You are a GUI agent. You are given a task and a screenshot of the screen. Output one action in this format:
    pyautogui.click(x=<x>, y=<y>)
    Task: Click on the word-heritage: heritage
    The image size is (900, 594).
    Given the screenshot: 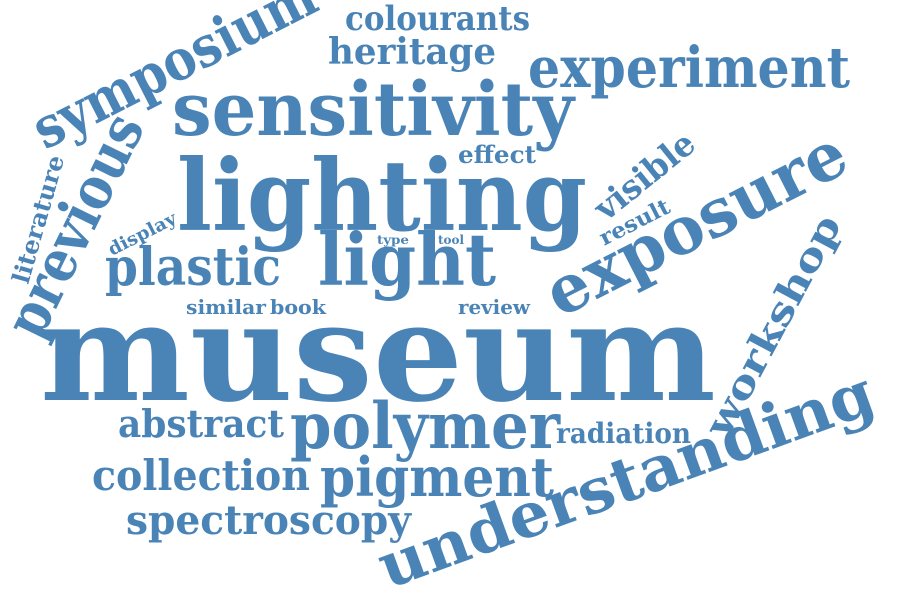 What is the action you would take?
    pyautogui.click(x=412, y=52)
    